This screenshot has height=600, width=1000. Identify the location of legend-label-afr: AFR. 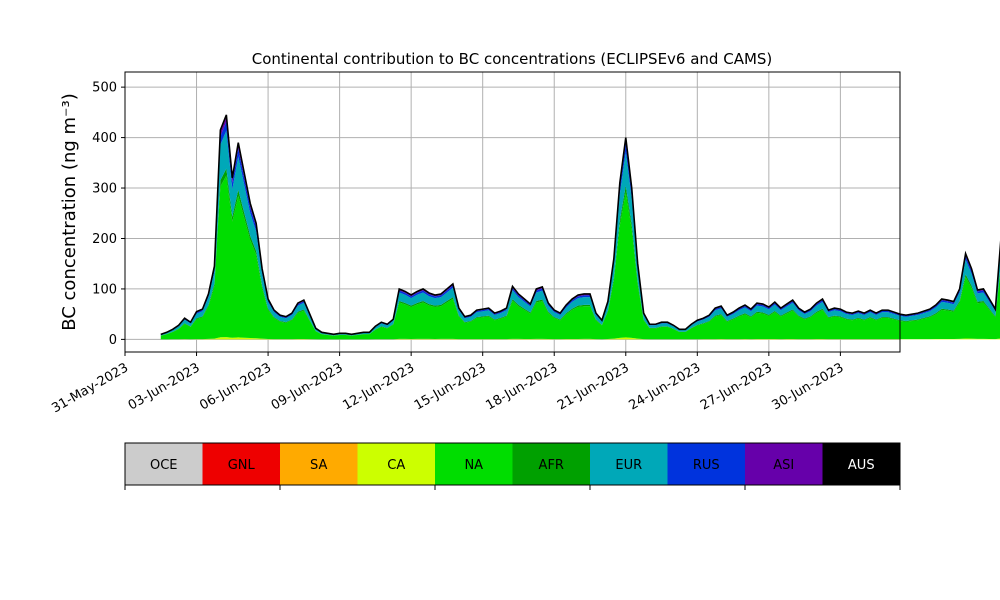
(551, 465).